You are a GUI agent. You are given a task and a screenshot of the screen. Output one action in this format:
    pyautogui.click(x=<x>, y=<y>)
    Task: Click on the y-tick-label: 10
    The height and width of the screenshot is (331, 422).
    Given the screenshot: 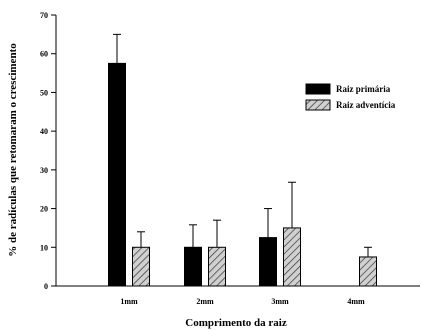 What is the action you would take?
    pyautogui.click(x=44, y=247)
    